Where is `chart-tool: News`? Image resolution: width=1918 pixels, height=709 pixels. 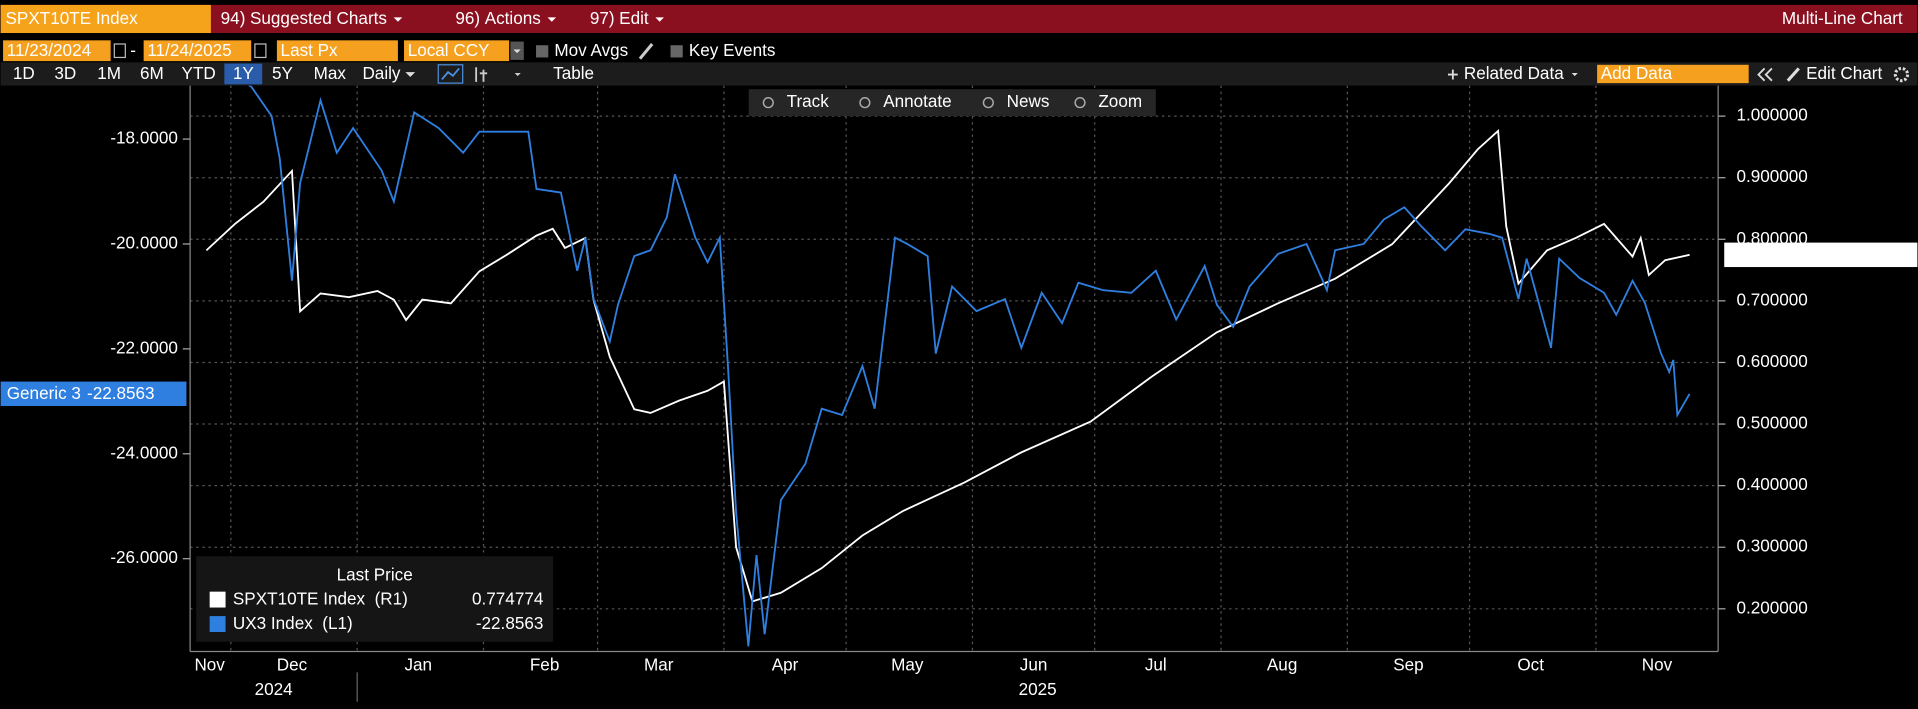 chart-tool: News is located at coordinates (1028, 101).